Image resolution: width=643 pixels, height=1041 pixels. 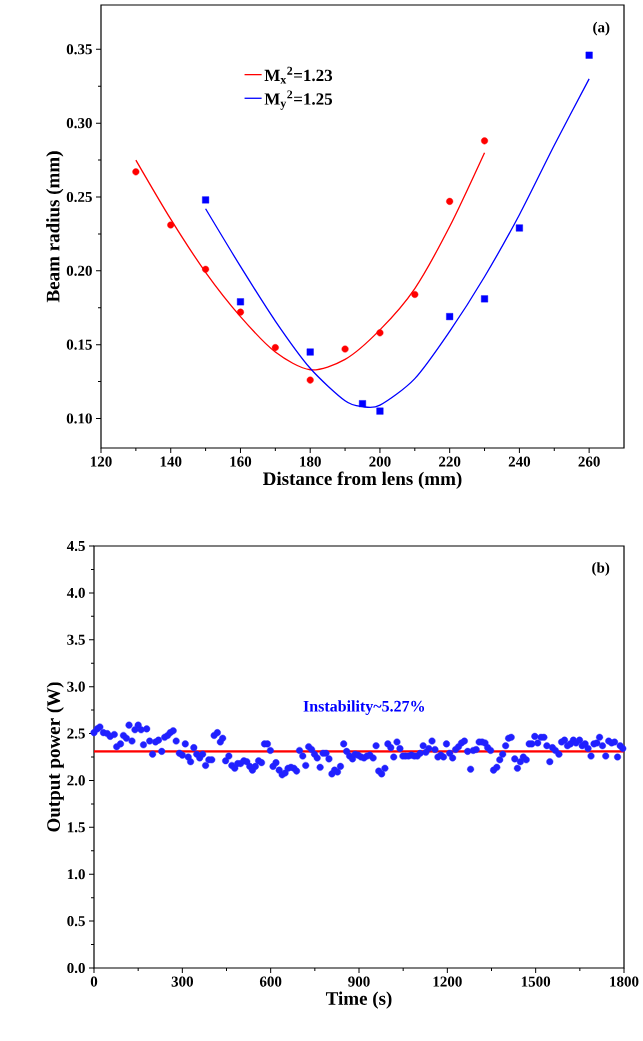 What do you see at coordinates (101, 461) in the screenshot?
I see `x-tick-label: 120` at bounding box center [101, 461].